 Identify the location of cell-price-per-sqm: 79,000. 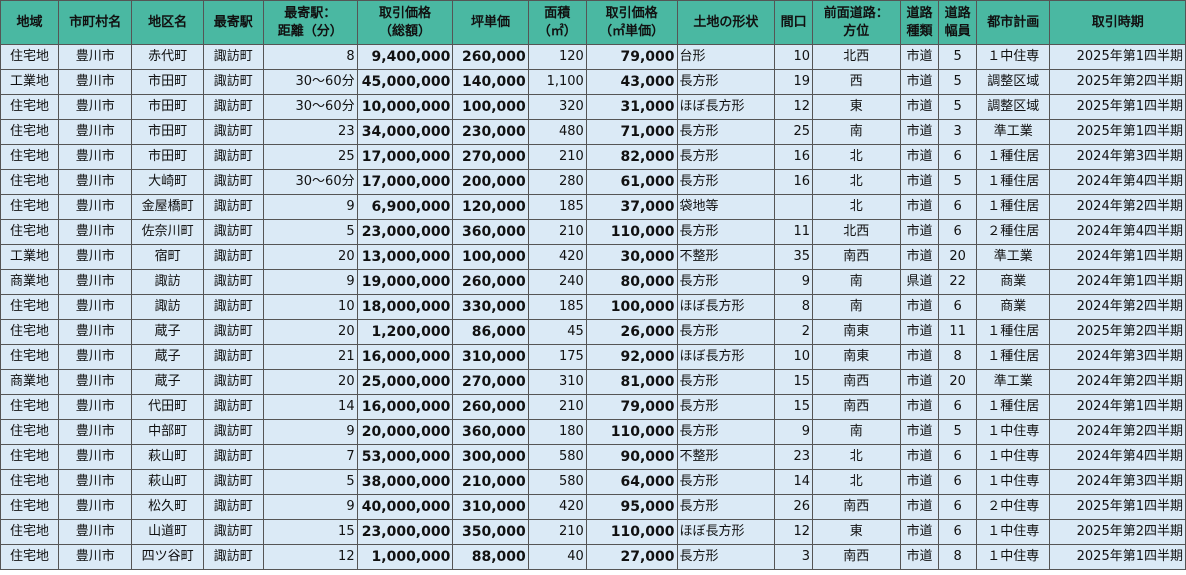
(631, 57).